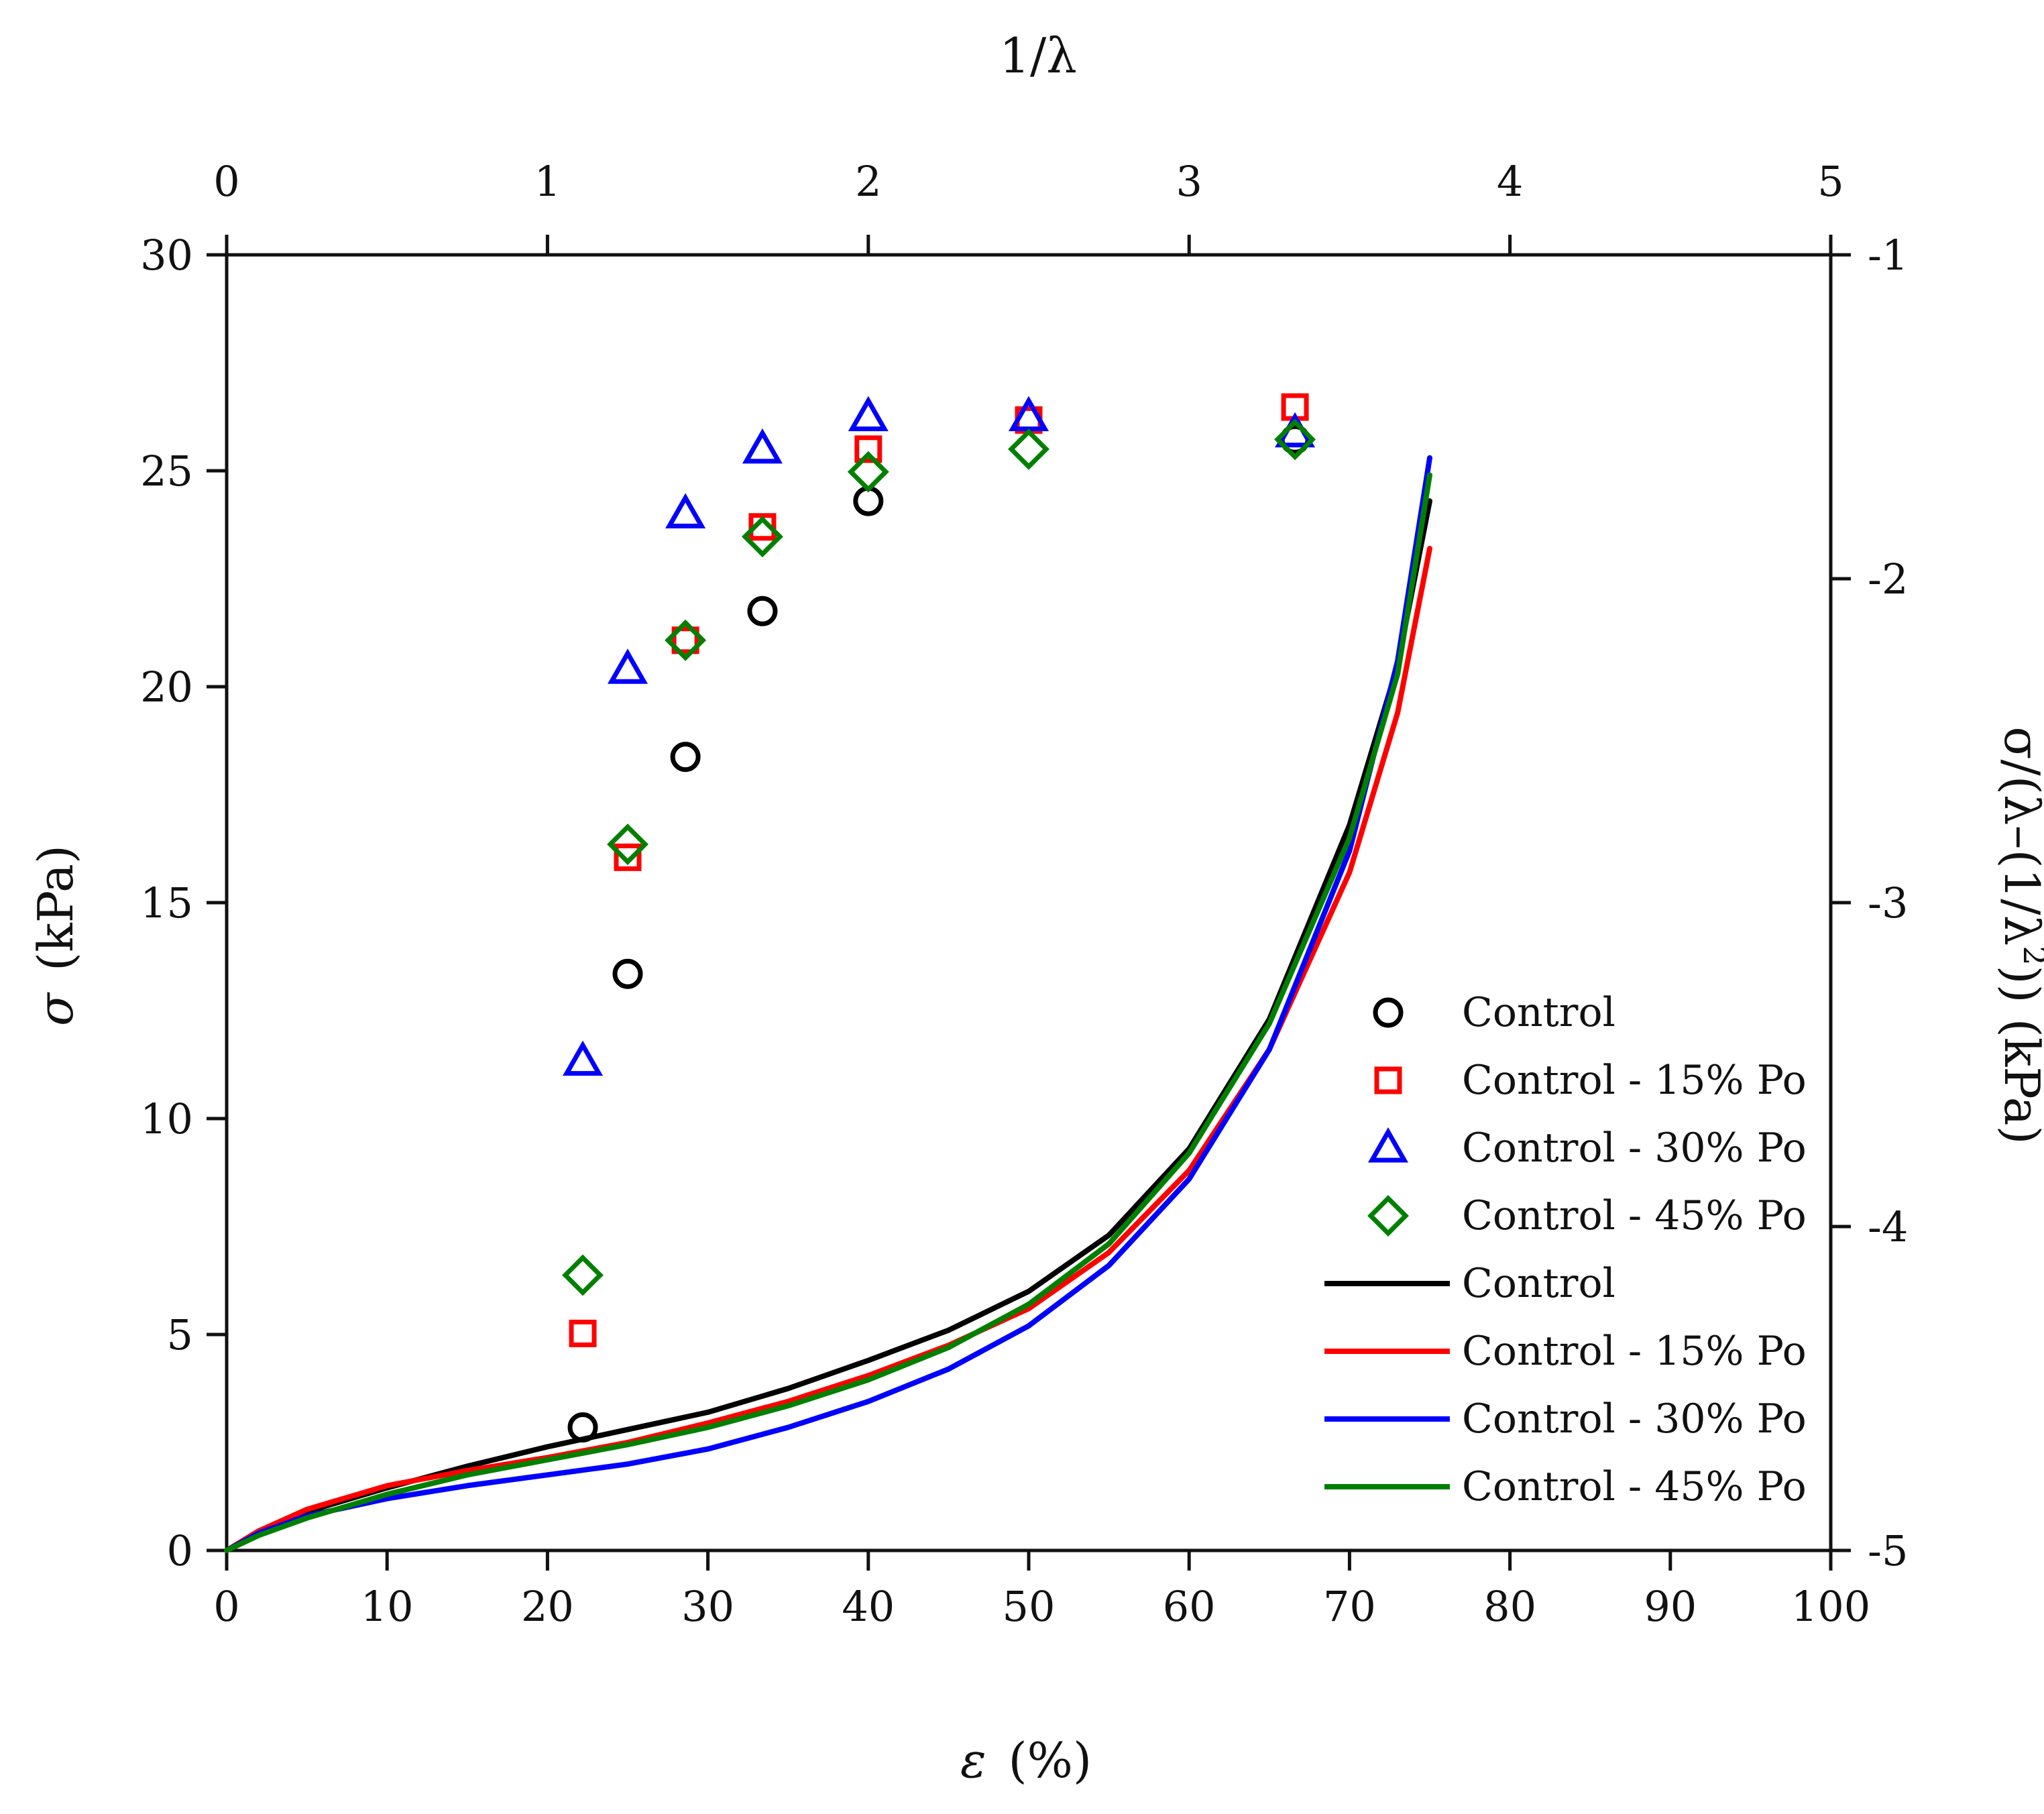 This screenshot has height=1814, width=2044. What do you see at coordinates (1189, 1606) in the screenshot?
I see `bottom-tick-label: 60` at bounding box center [1189, 1606].